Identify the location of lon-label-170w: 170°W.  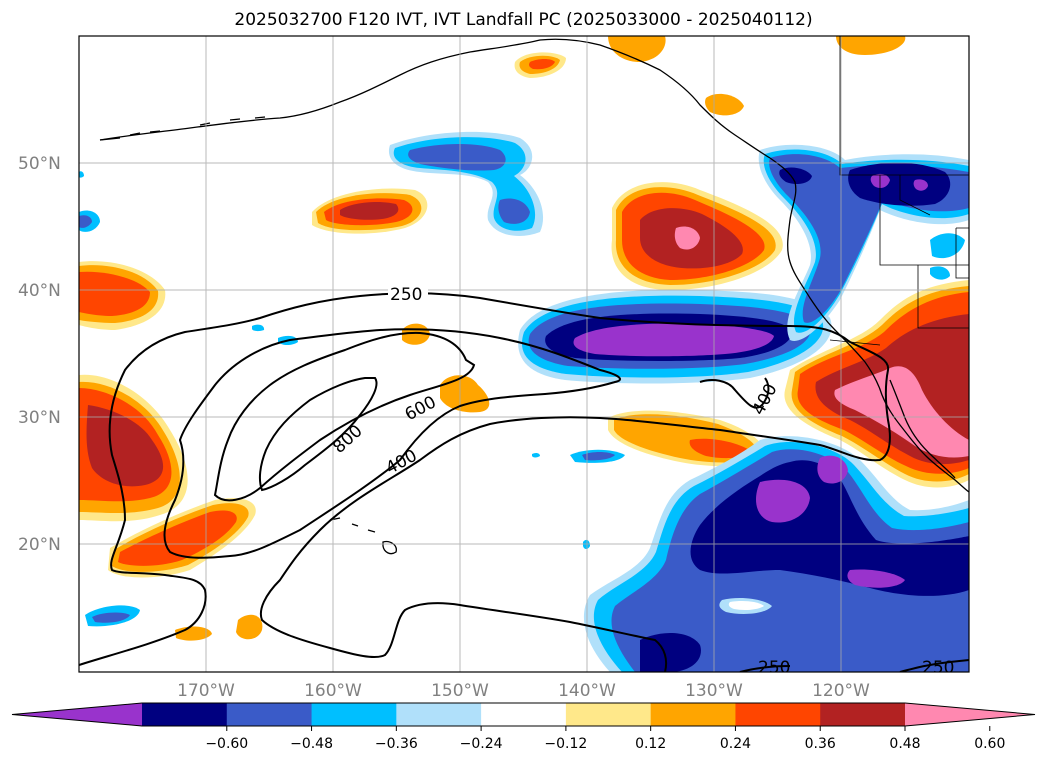
(206, 691).